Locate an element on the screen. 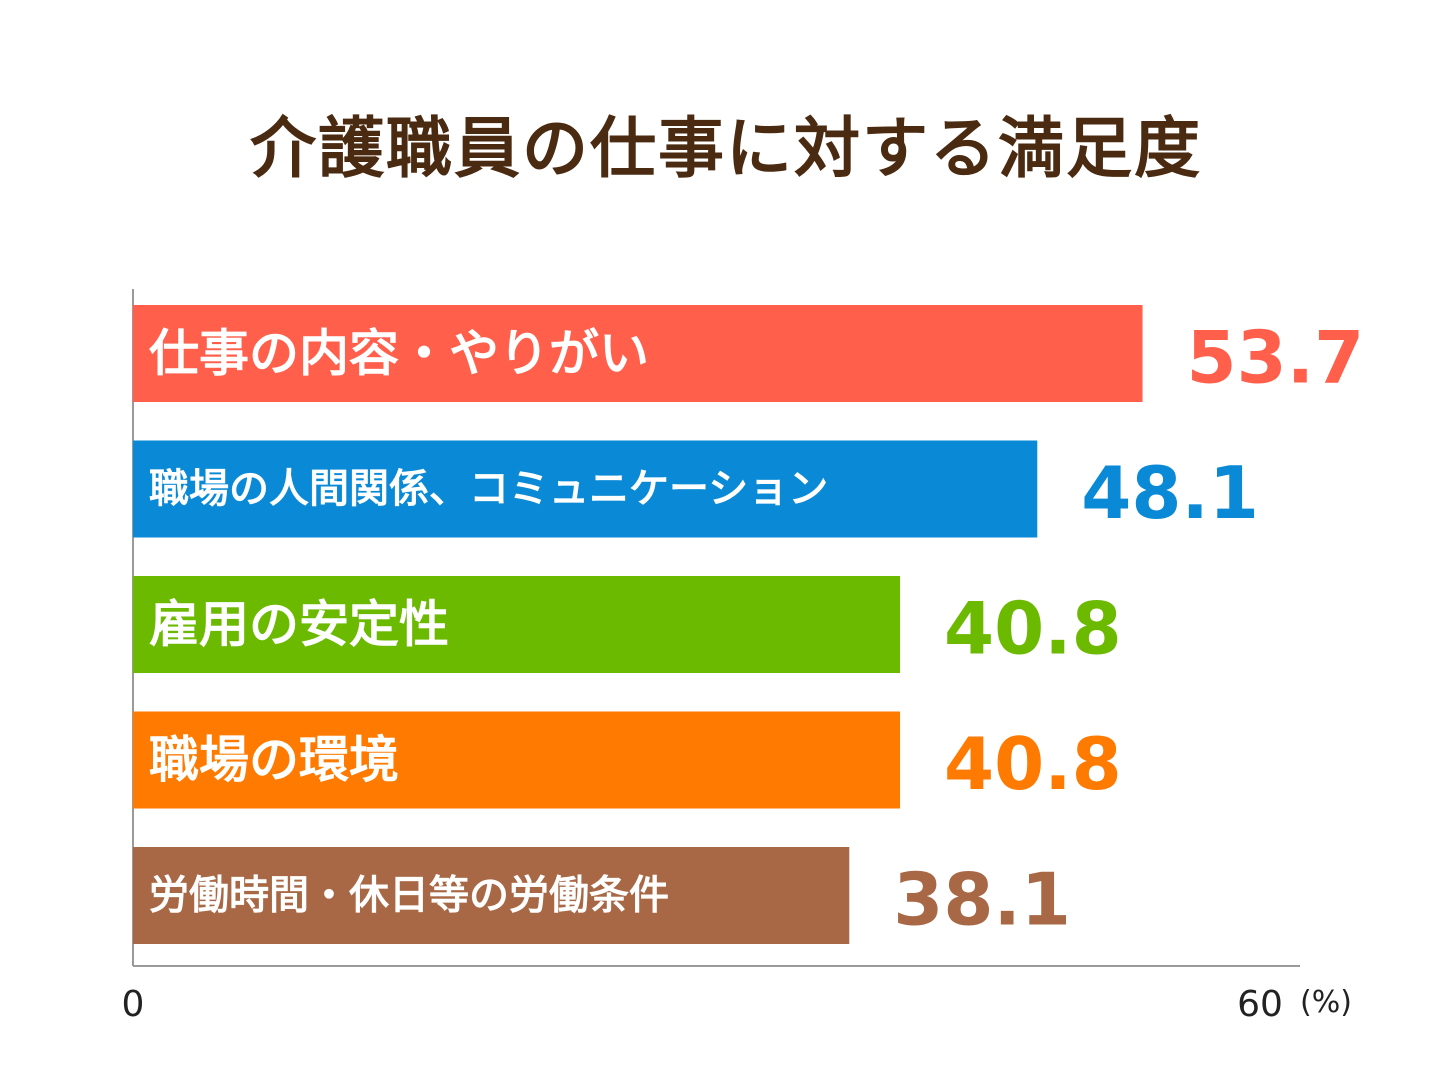 This screenshot has width=1452, height=1089. bar-category-label-1: 仕事の内容・やりがい is located at coordinates (399, 354).